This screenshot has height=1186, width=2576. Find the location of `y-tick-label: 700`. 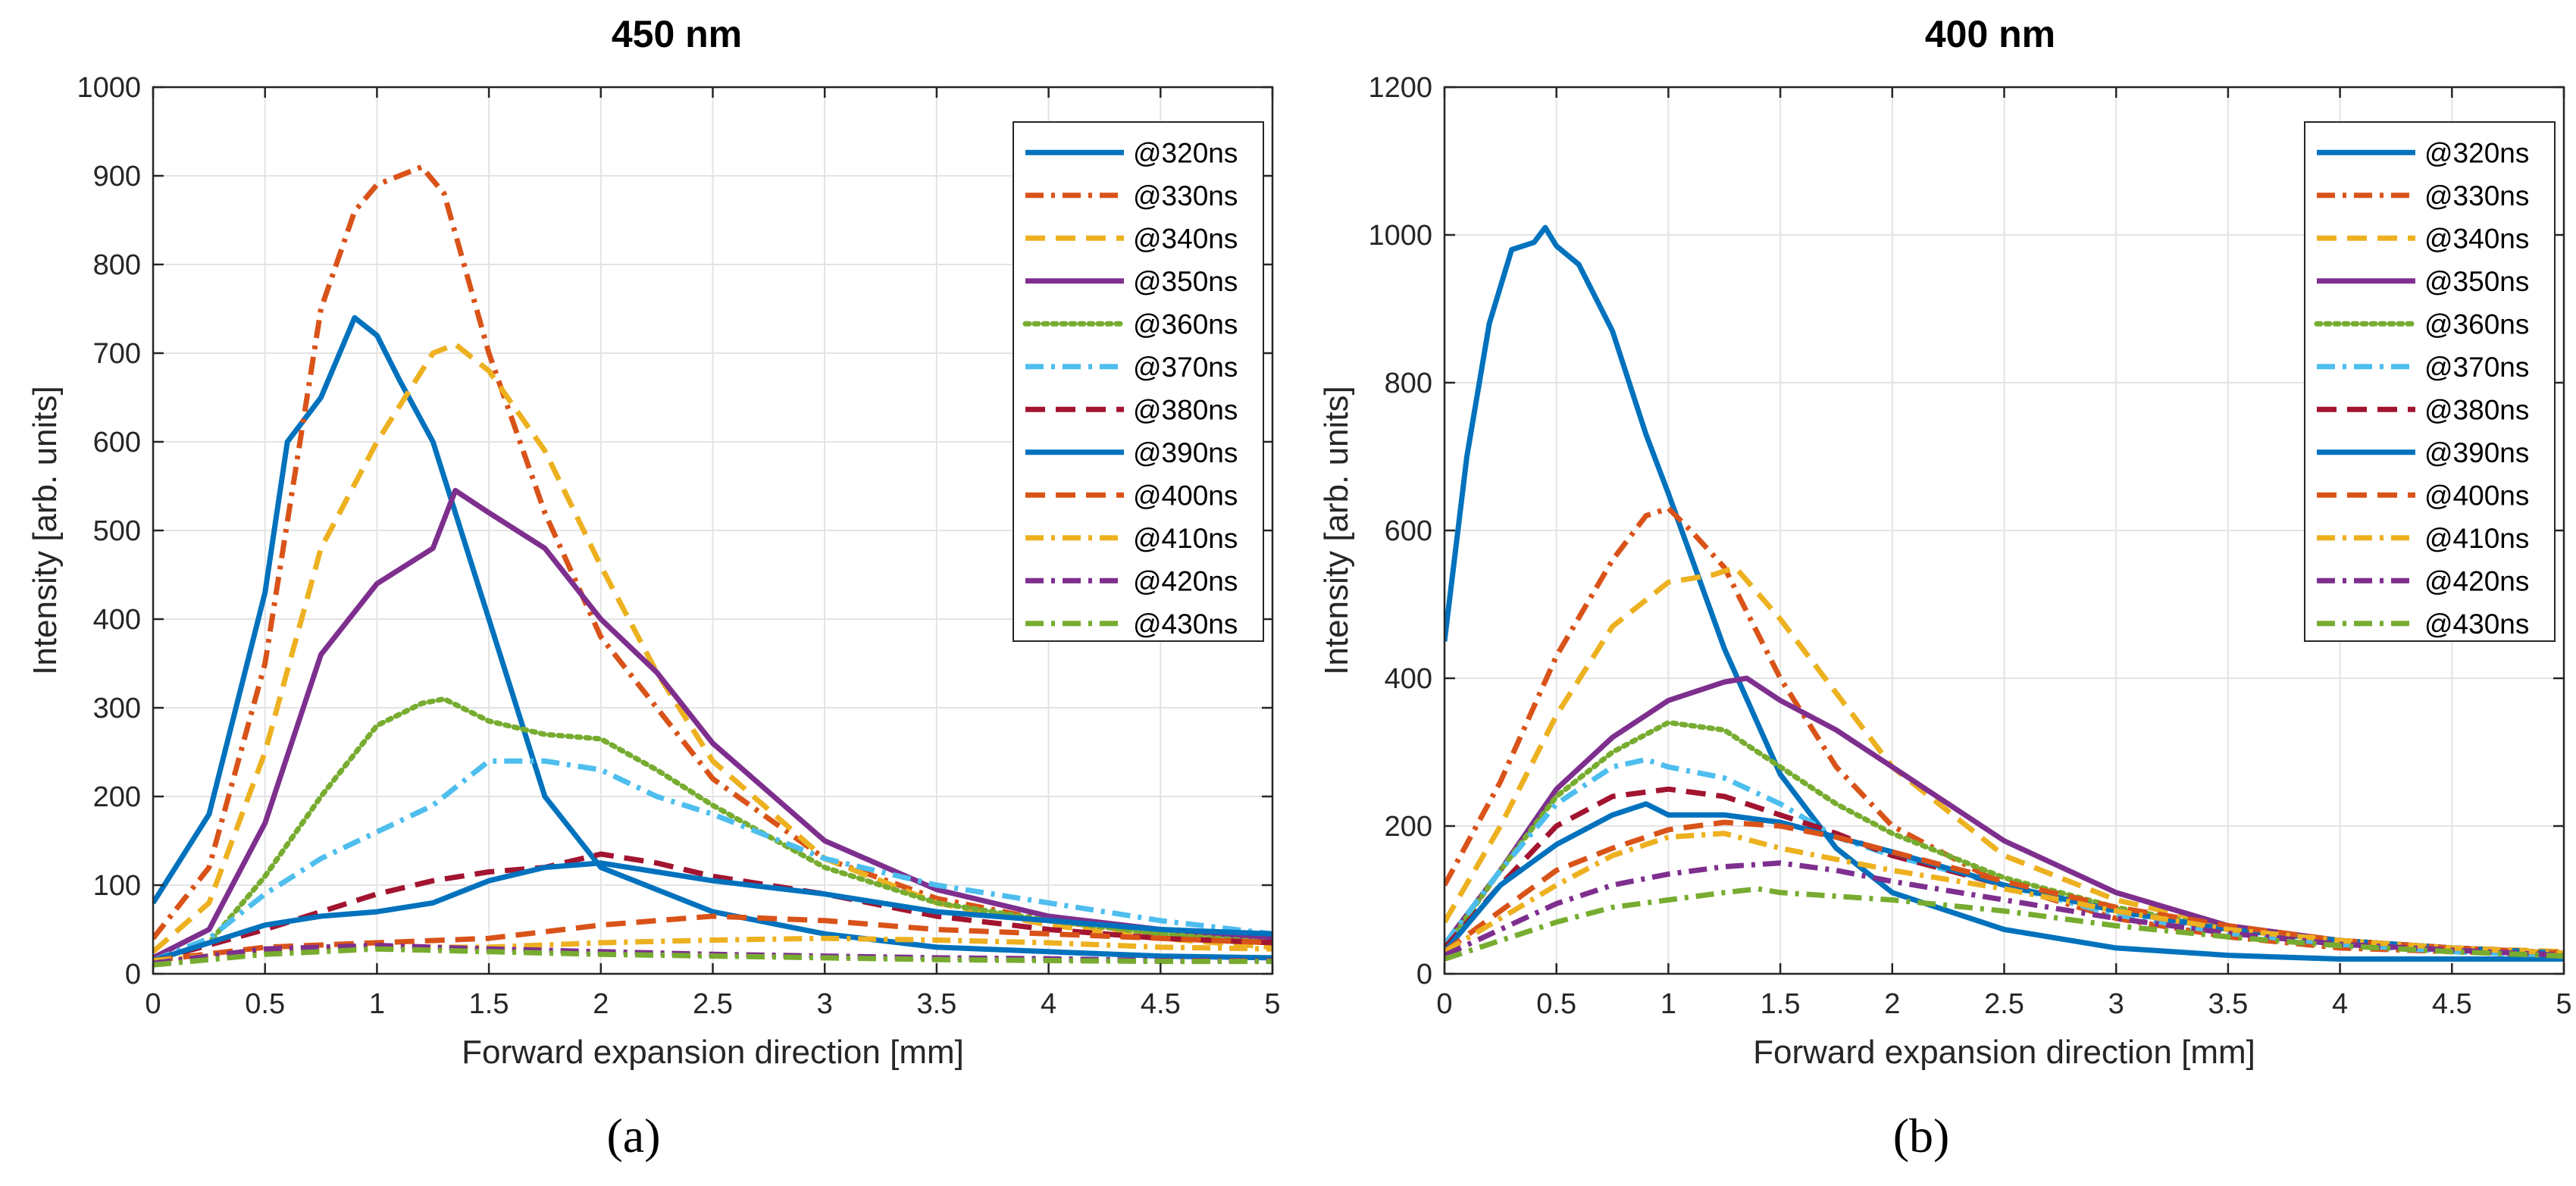

y-tick-label: 700 is located at coordinates (117, 354).